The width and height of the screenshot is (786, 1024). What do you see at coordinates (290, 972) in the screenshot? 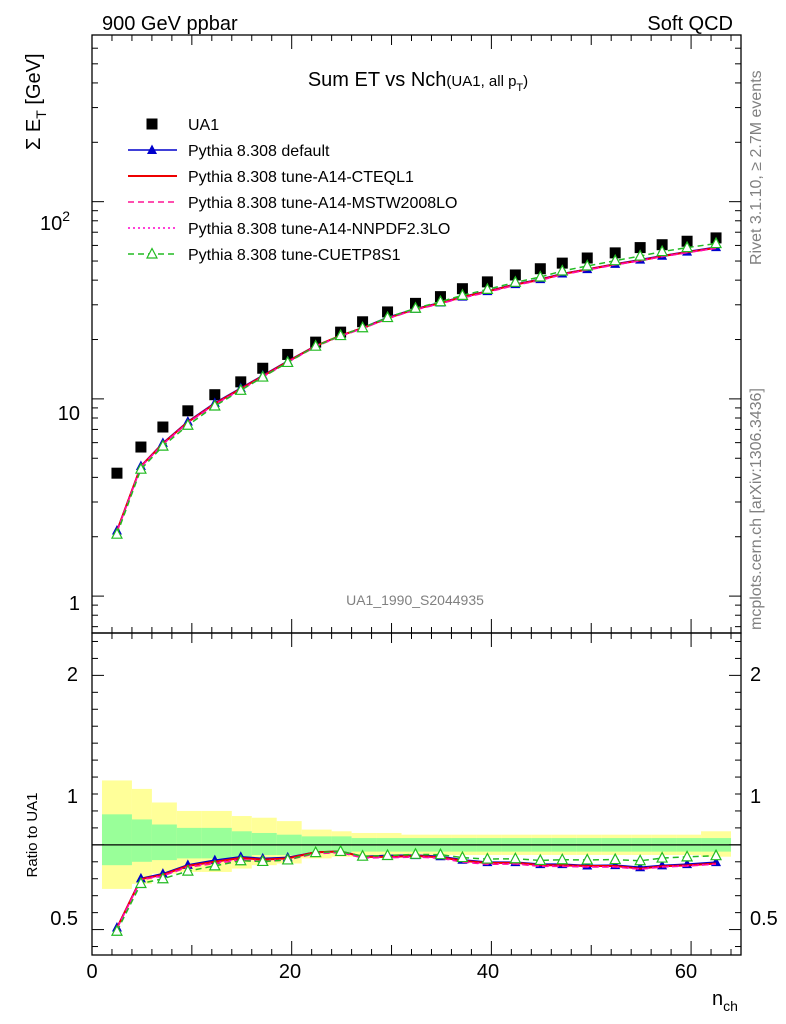
I see `x-tick-label-20: 20` at bounding box center [290, 972].